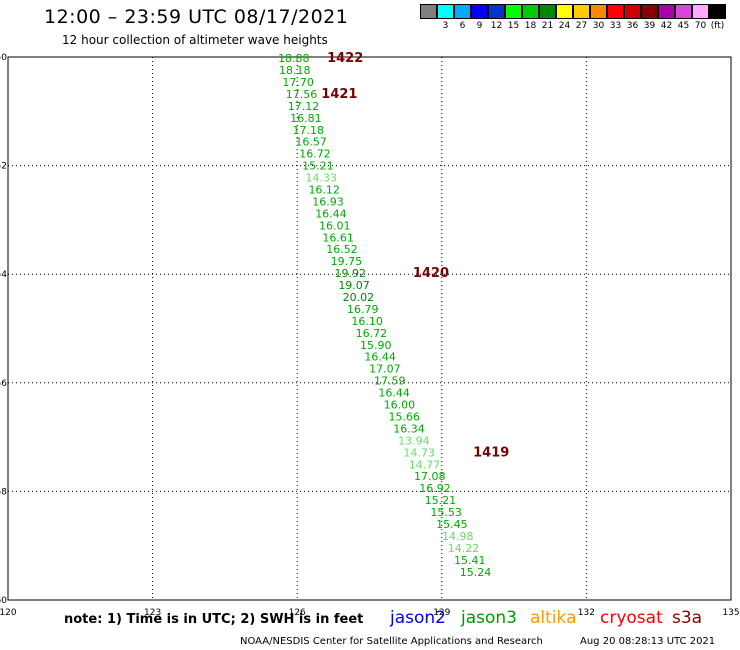  What do you see at coordinates (431, 273) in the screenshot?
I see `pass-time-label: 1420` at bounding box center [431, 273].